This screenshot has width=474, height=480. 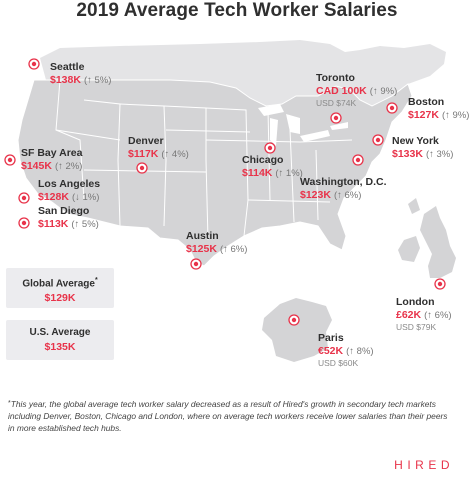 What do you see at coordinates (424, 465) in the screenshot?
I see `brand-logo: HIRED` at bounding box center [424, 465].